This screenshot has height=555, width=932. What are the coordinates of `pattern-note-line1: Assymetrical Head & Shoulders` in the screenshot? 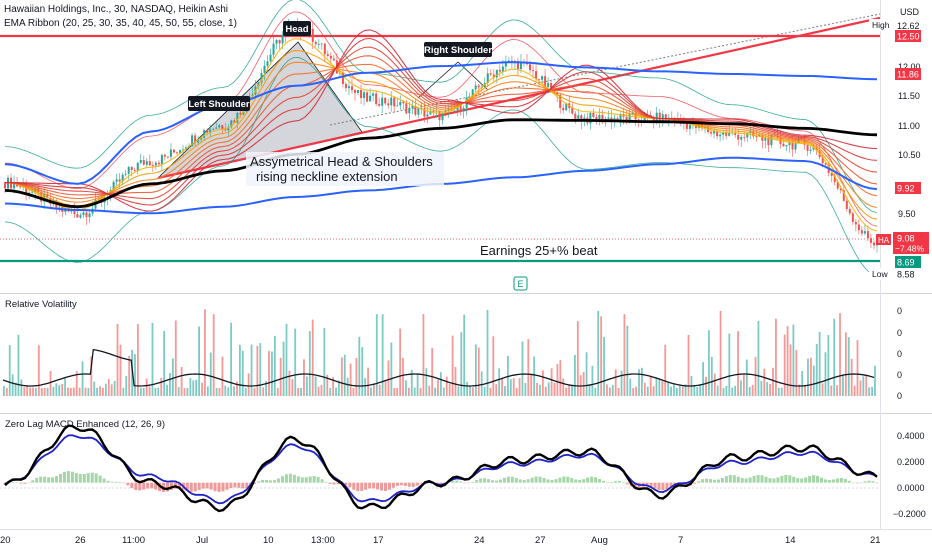 It's located at (341, 161).